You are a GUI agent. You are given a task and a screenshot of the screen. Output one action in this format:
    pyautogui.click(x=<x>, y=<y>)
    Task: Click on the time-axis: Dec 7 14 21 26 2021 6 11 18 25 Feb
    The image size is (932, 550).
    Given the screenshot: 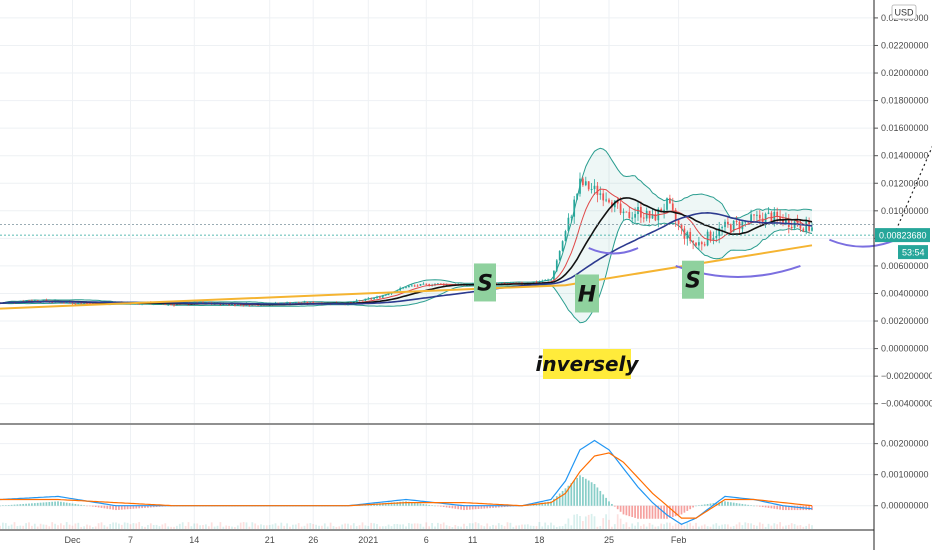 What is the action you would take?
    pyautogui.click(x=375, y=540)
    